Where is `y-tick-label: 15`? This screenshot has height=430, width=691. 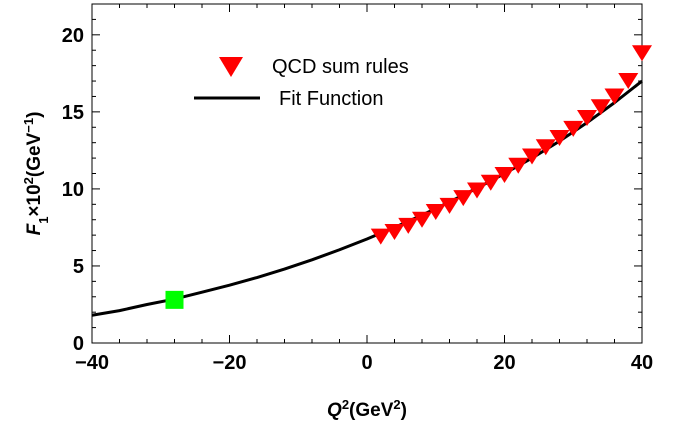 y-tick-label: 15 is located at coordinates (73, 113).